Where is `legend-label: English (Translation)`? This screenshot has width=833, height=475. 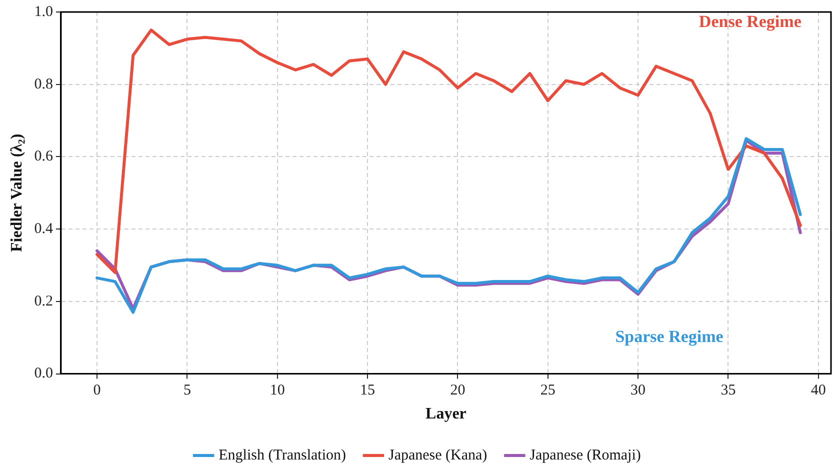
legend-label: English (Translation) is located at coordinates (282, 455).